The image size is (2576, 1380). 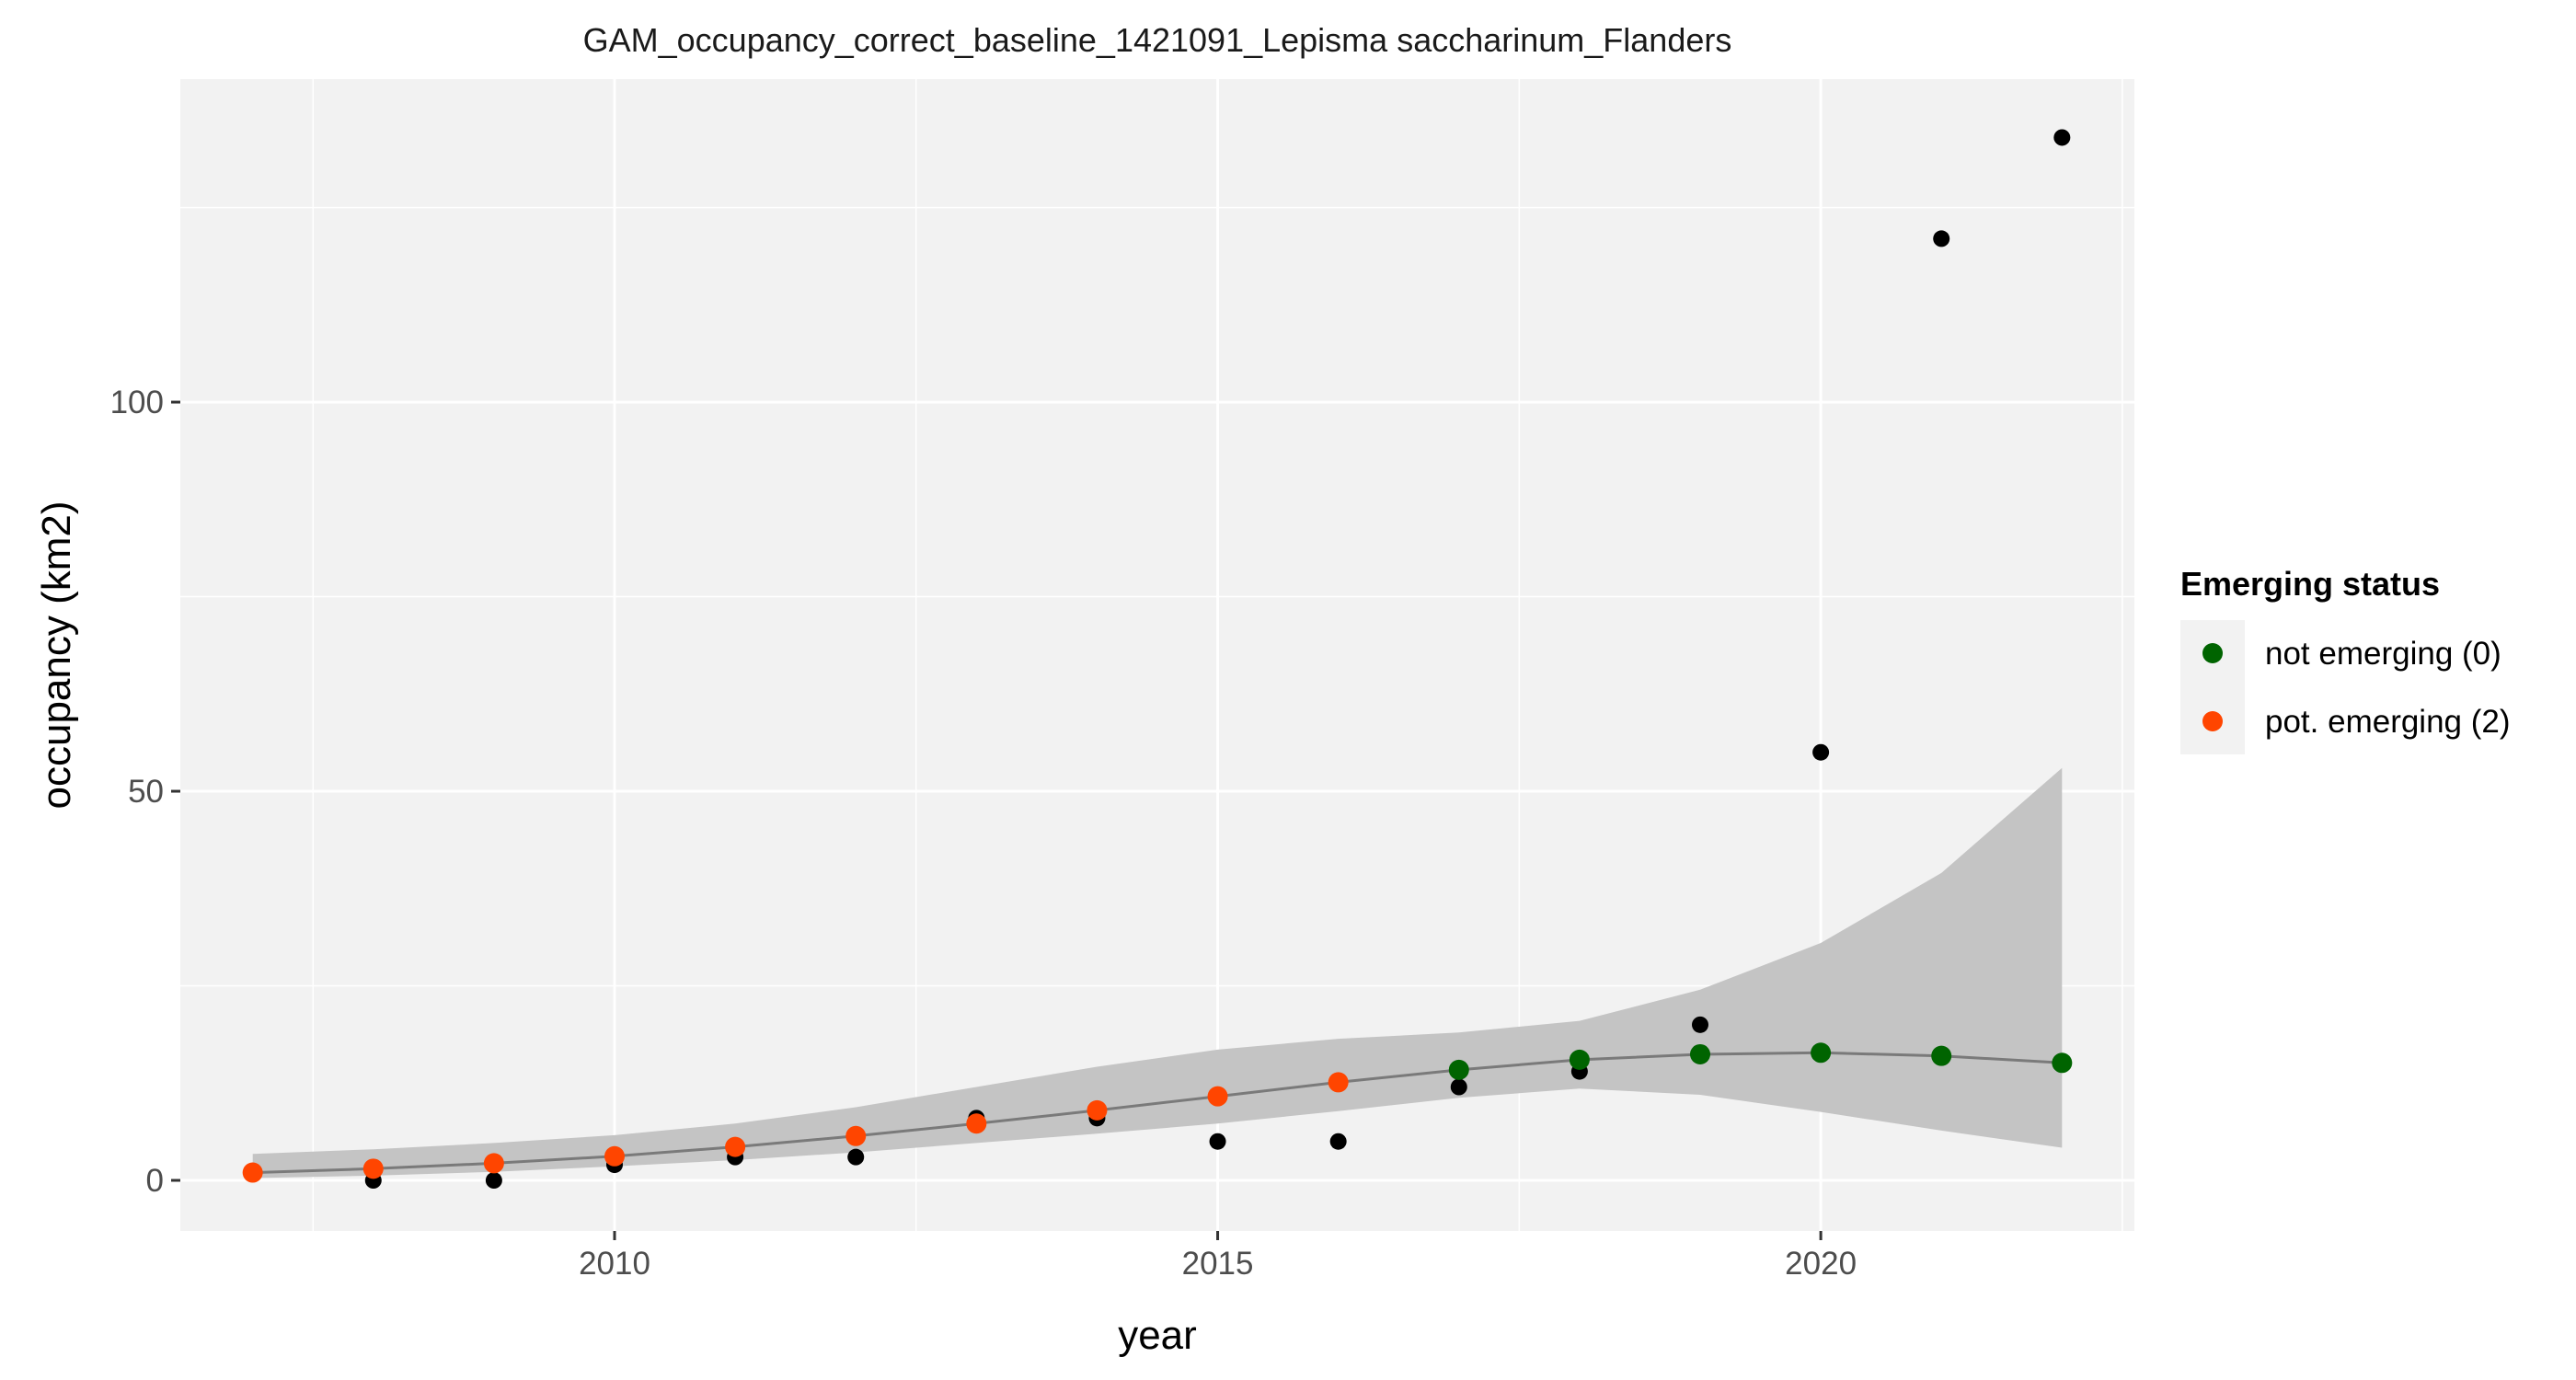 What do you see at coordinates (1157, 1335) in the screenshot?
I see `x-axis-title: year` at bounding box center [1157, 1335].